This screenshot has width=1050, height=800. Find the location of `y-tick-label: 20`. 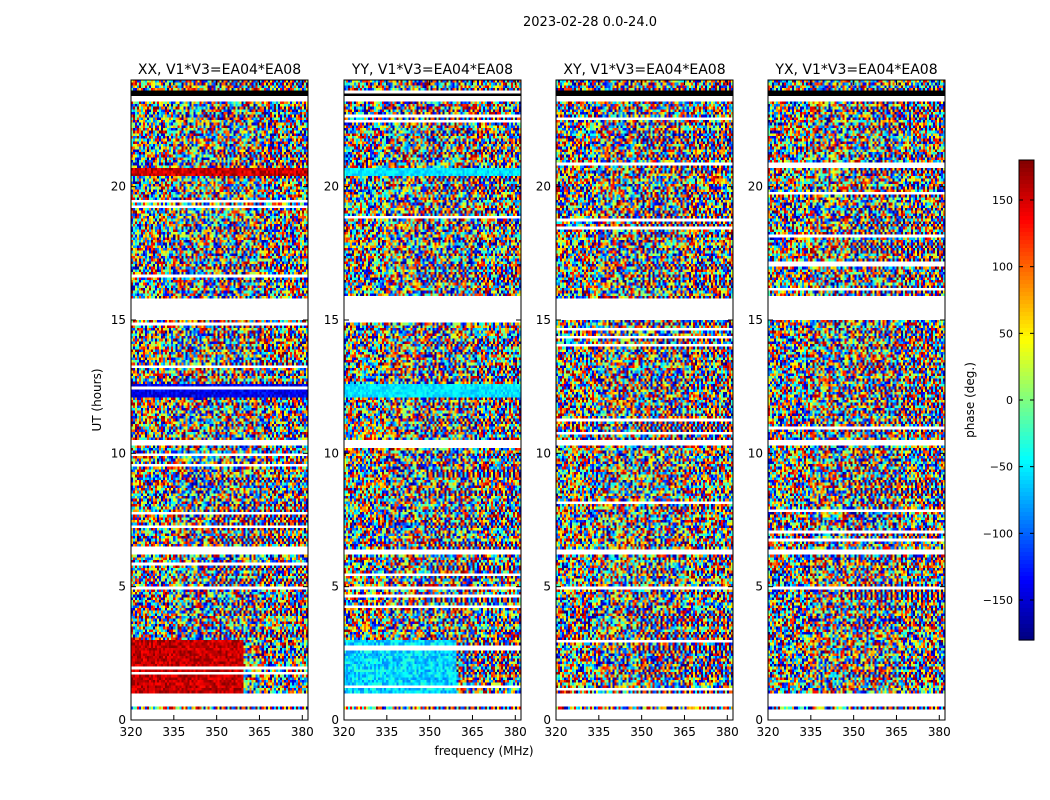

y-tick-label: 20 is located at coordinates (543, 187).